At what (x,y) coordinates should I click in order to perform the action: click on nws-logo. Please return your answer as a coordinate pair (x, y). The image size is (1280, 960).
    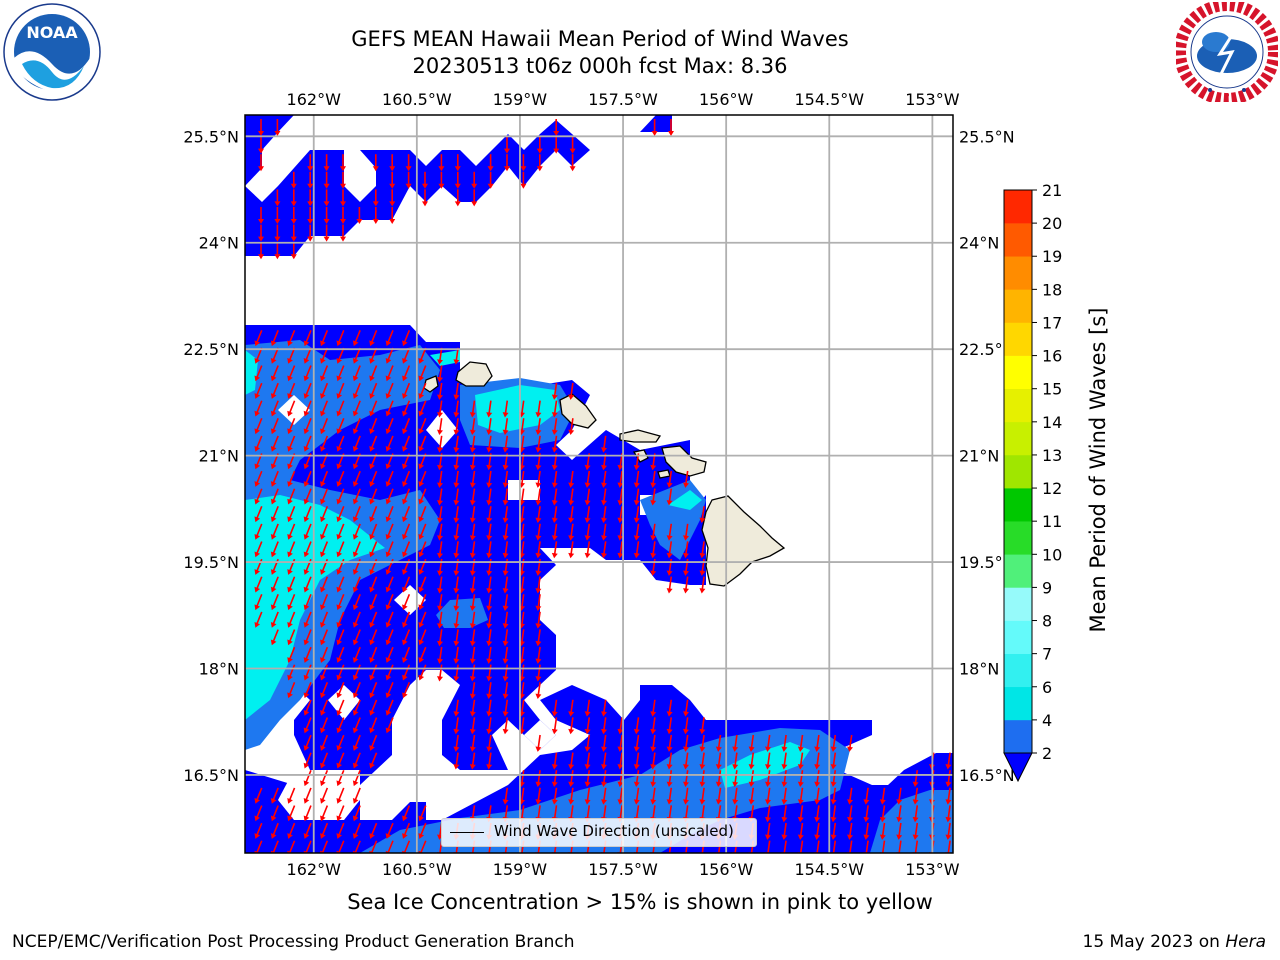
    Looking at the image, I should click on (1227, 52).